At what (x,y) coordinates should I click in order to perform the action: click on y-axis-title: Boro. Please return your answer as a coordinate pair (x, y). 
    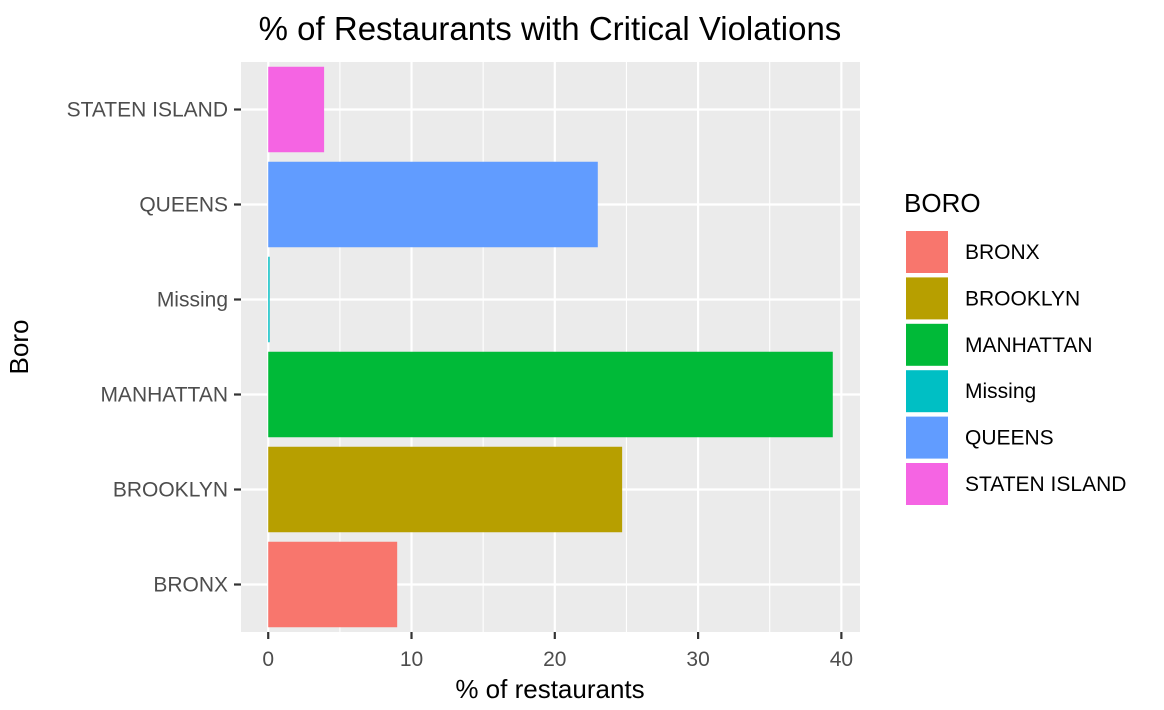
    Looking at the image, I should click on (19, 347).